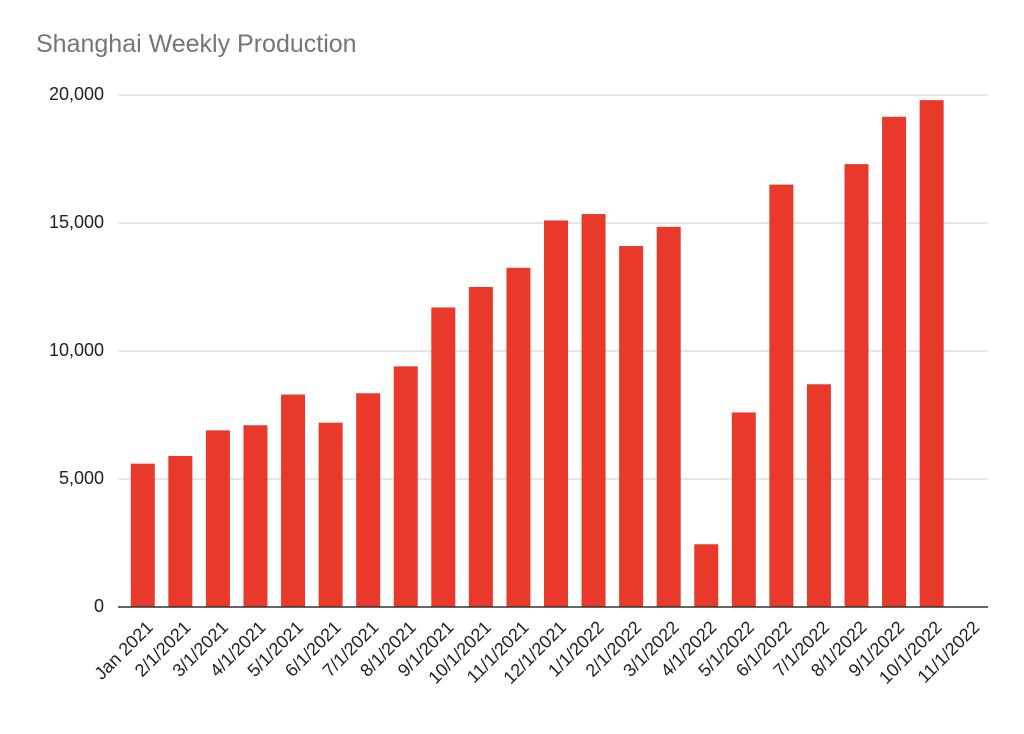  I want to click on y-tick-label: 15,000, so click(76, 222).